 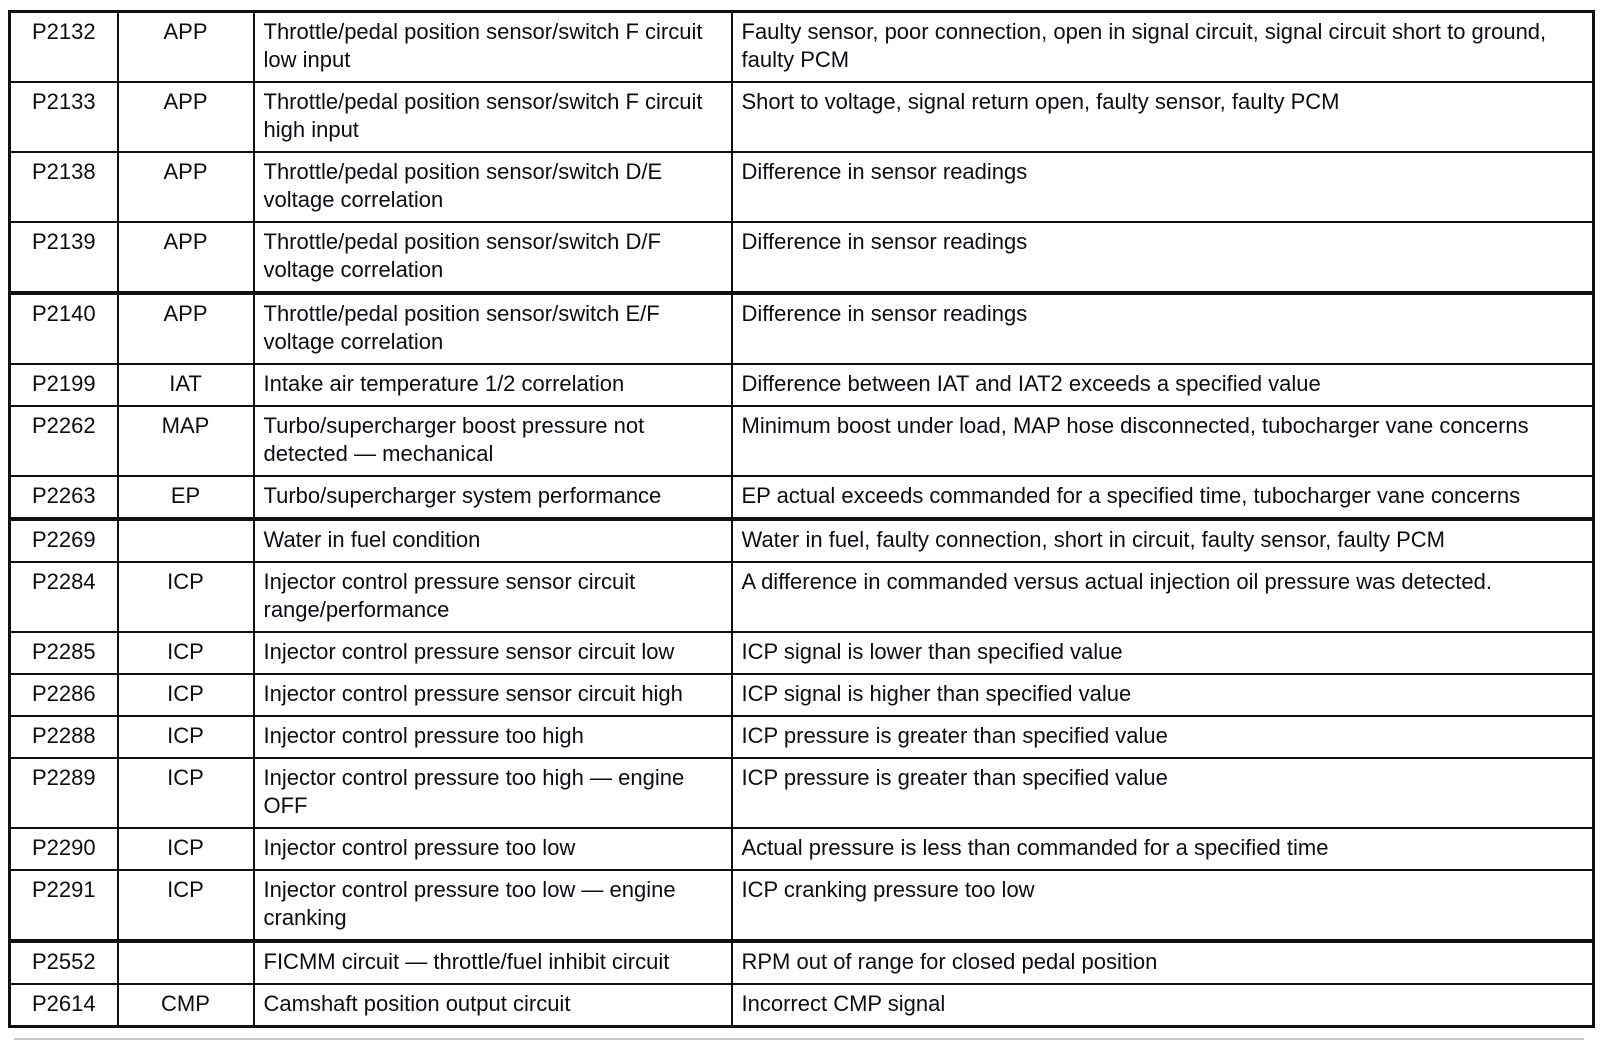 I want to click on dtc-code-cell: P2262, so click(x=63, y=441).